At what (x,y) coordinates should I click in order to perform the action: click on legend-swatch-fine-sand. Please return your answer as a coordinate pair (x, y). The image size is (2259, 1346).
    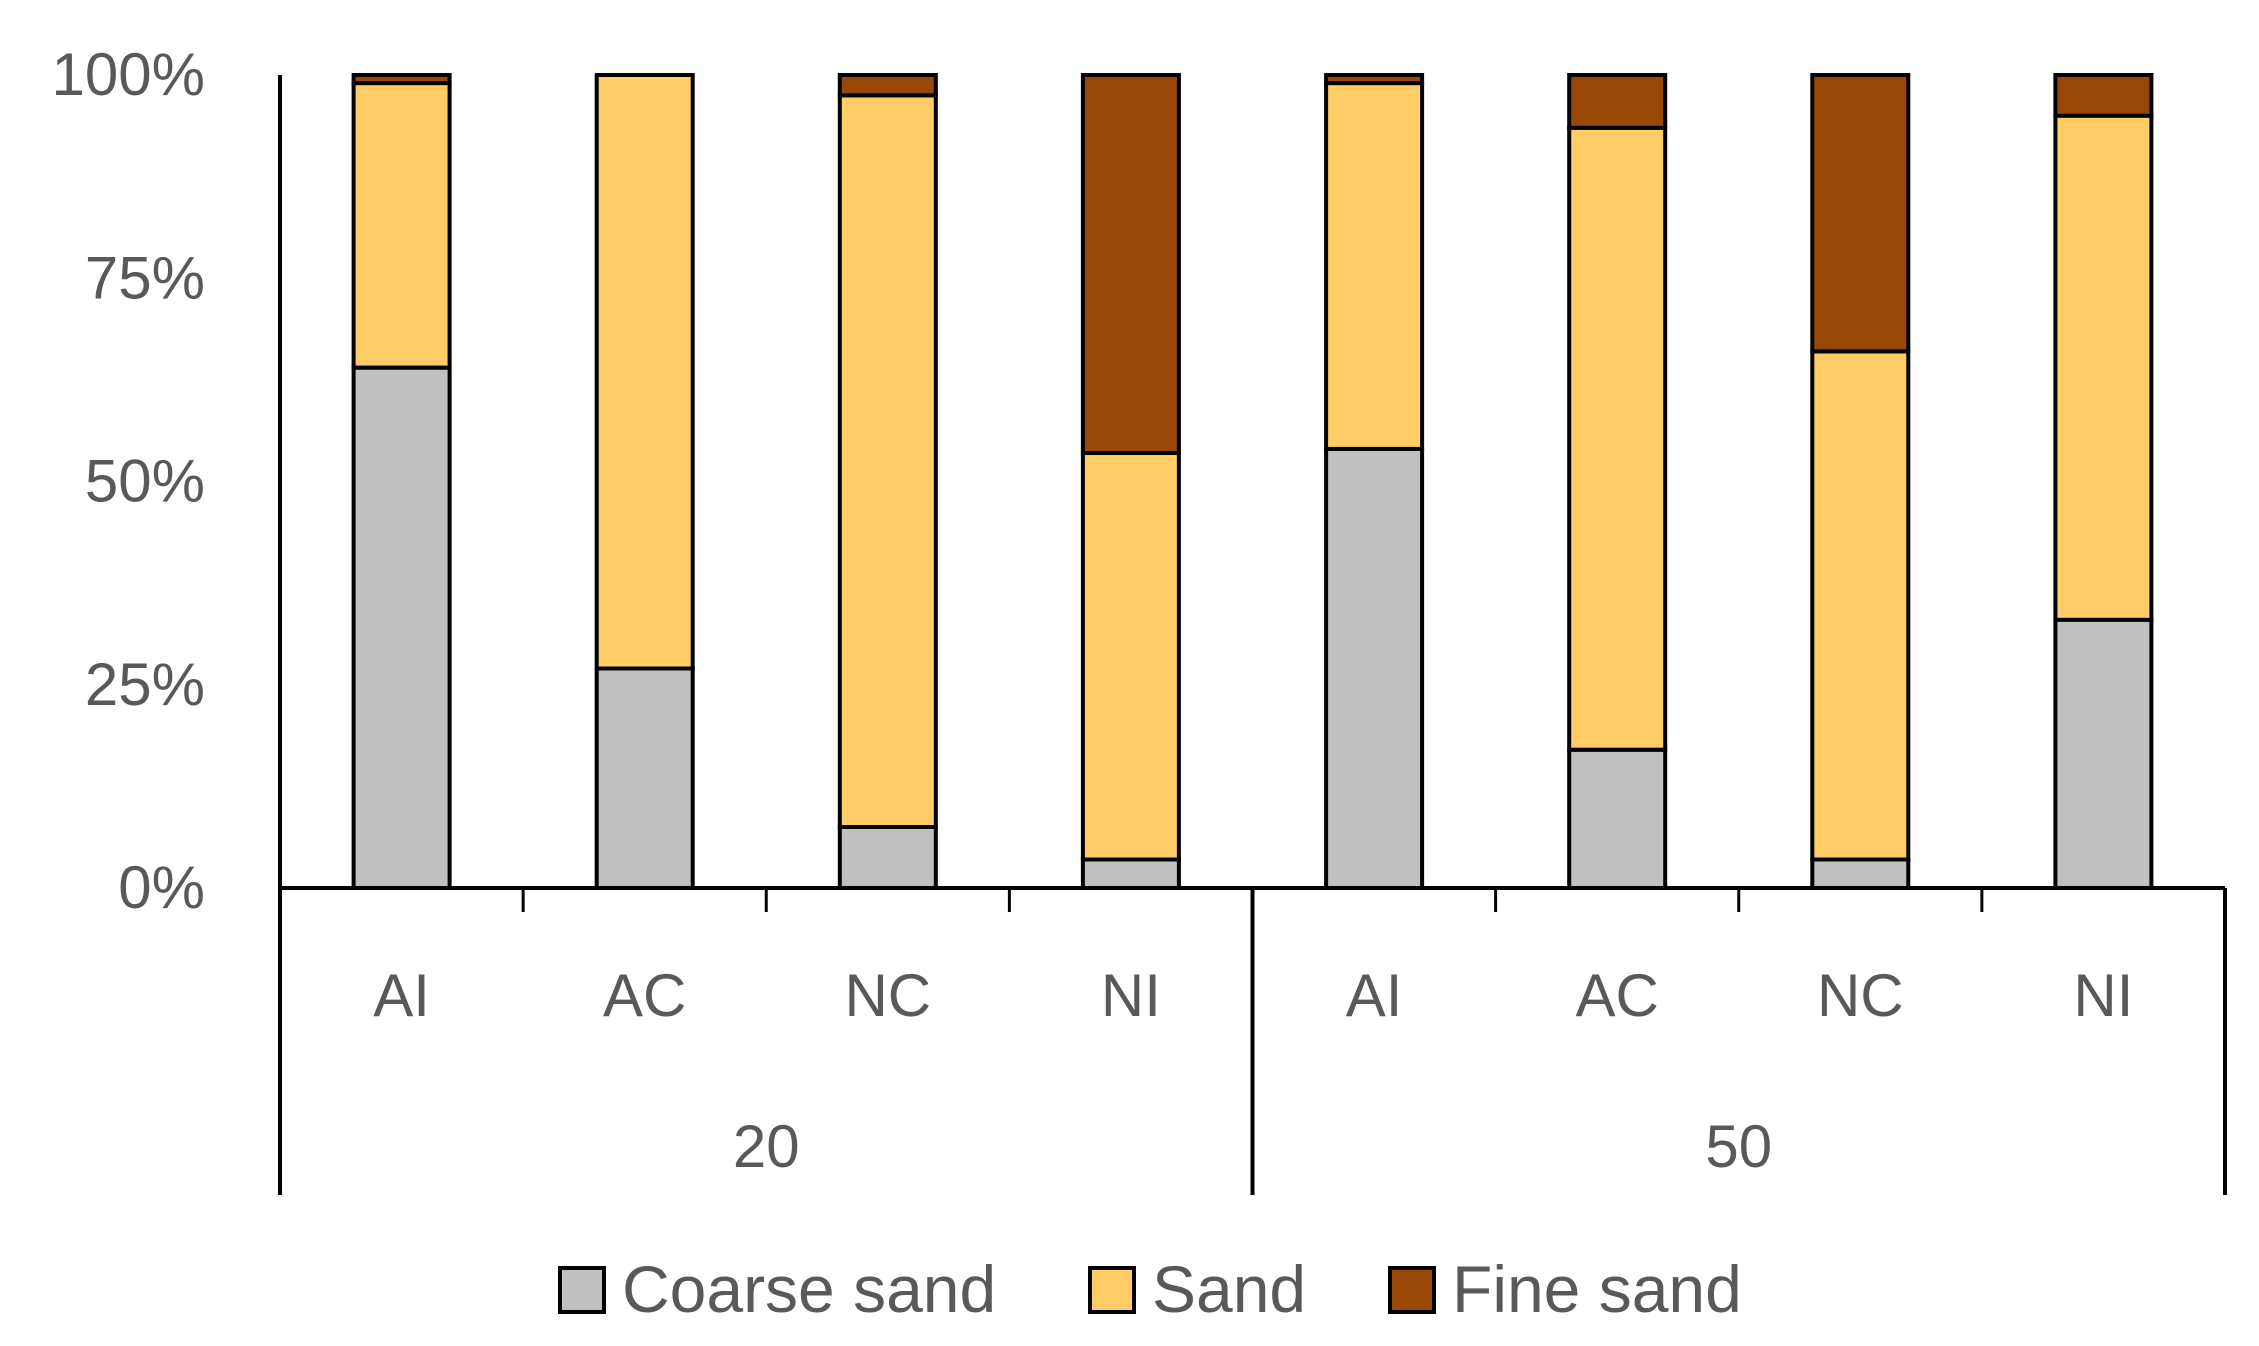
    Looking at the image, I should click on (1412, 1290).